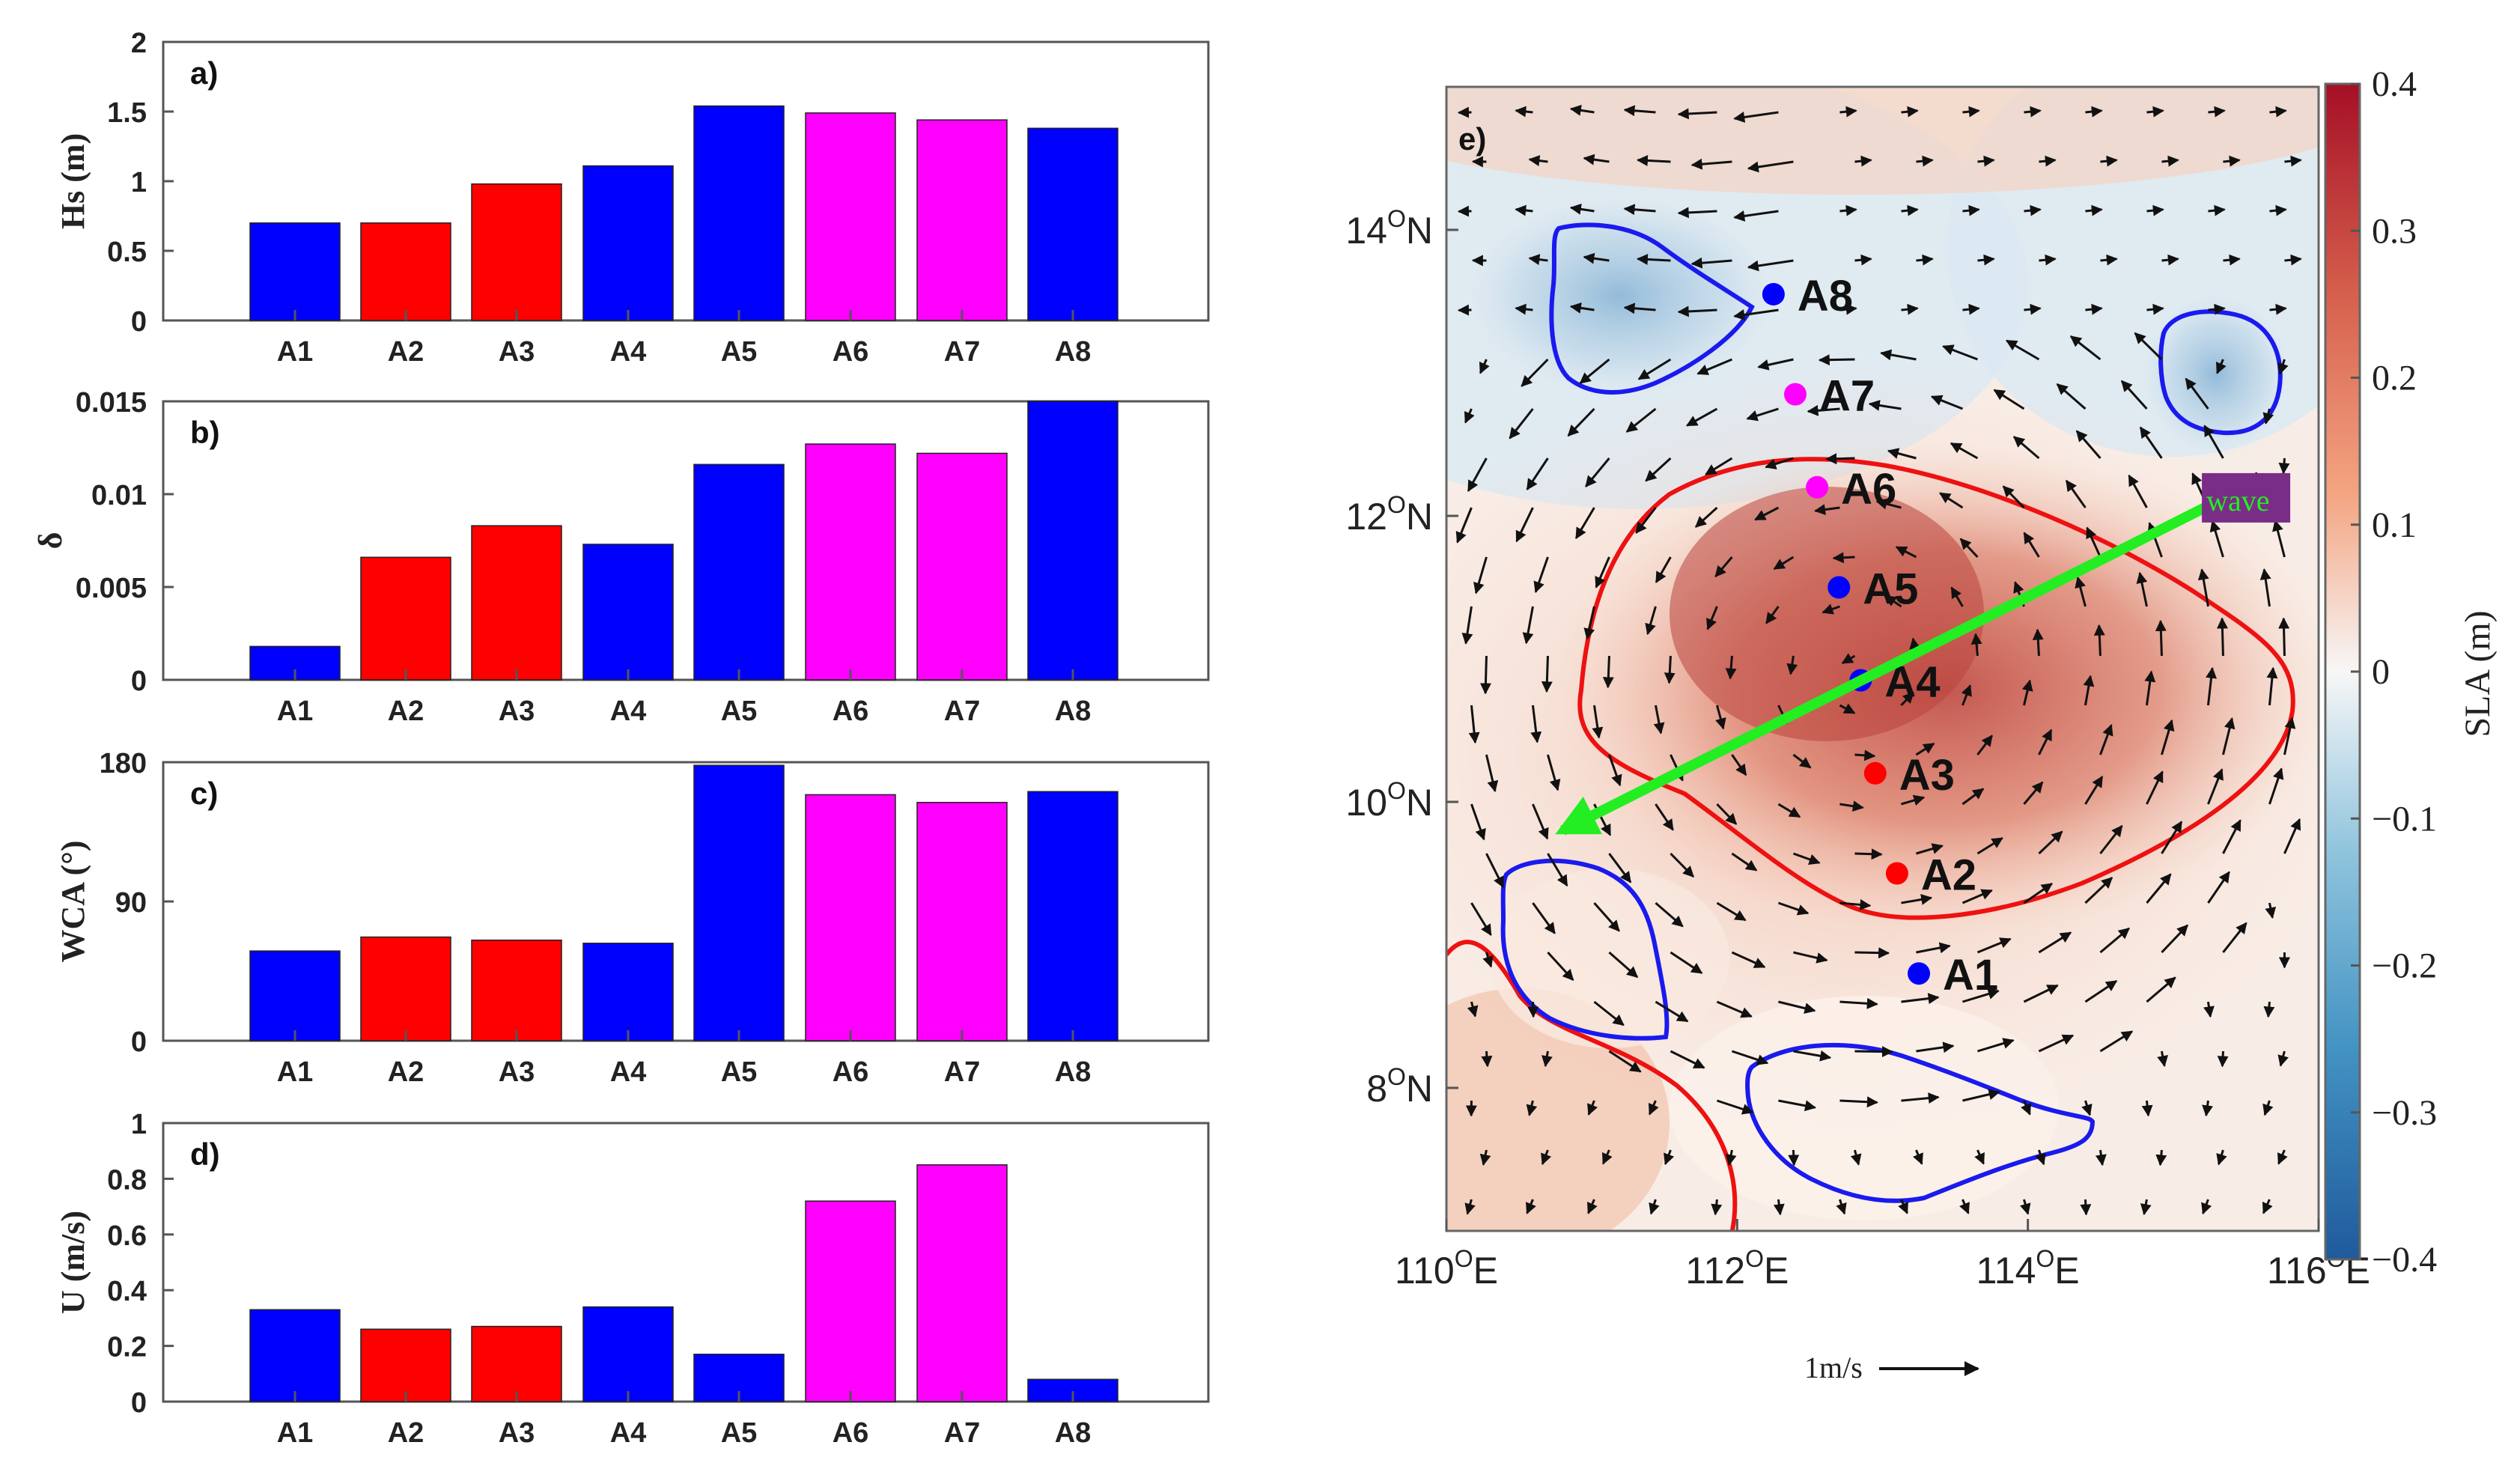 The width and height of the screenshot is (2520, 1466). What do you see at coordinates (131, 903) in the screenshot?
I see `ytick-label: 90` at bounding box center [131, 903].